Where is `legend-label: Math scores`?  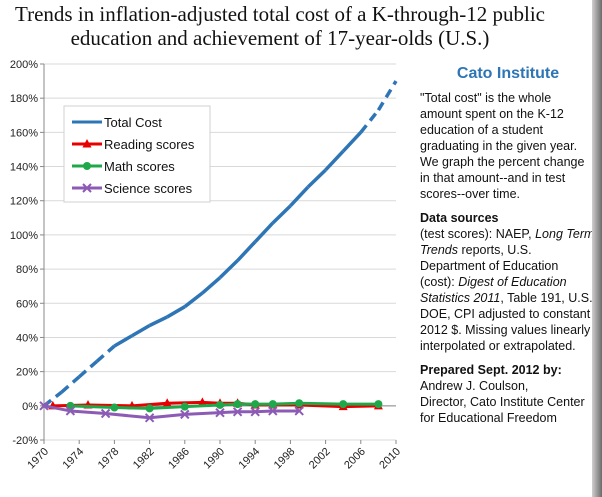 legend-label: Math scores is located at coordinates (139, 166).